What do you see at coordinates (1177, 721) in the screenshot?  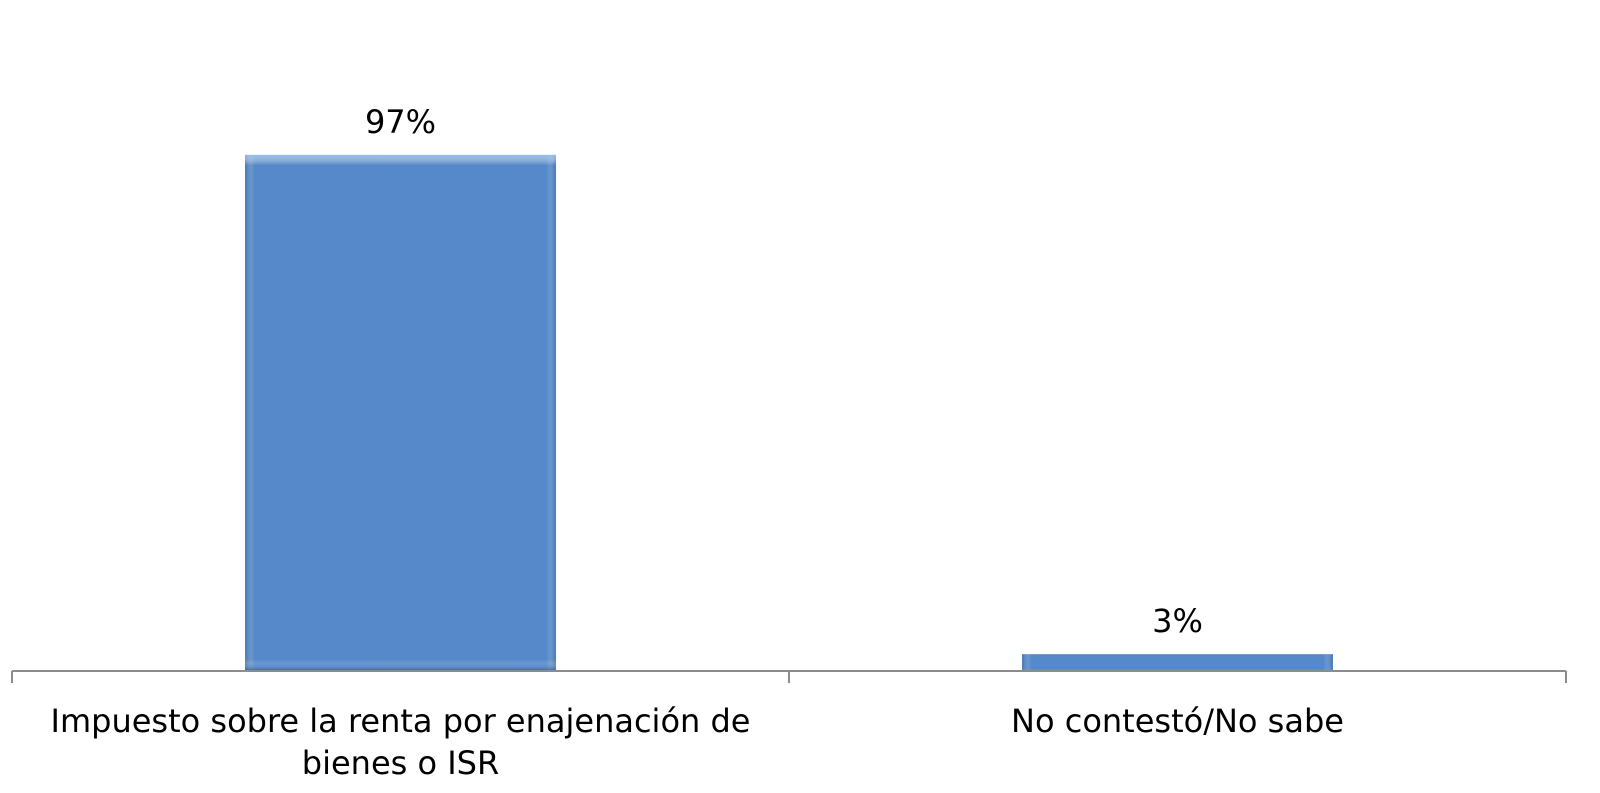 I see `x-tick-label: No contestó/No sabe` at bounding box center [1177, 721].